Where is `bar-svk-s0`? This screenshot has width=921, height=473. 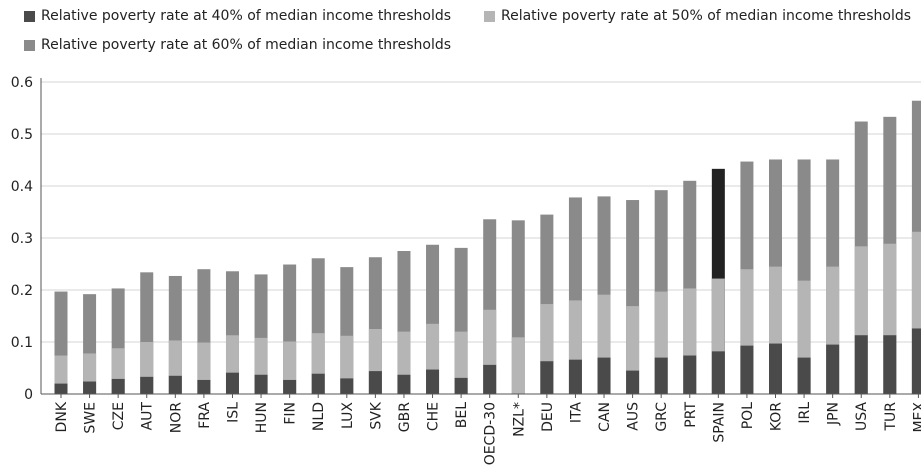
bar-svk-s0 is located at coordinates (375, 382).